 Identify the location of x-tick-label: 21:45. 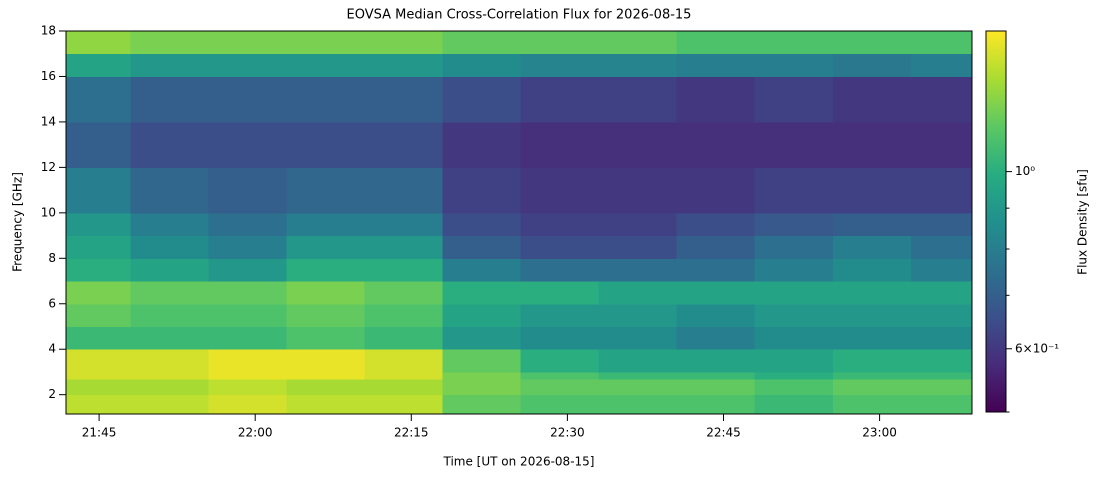
(99, 433).